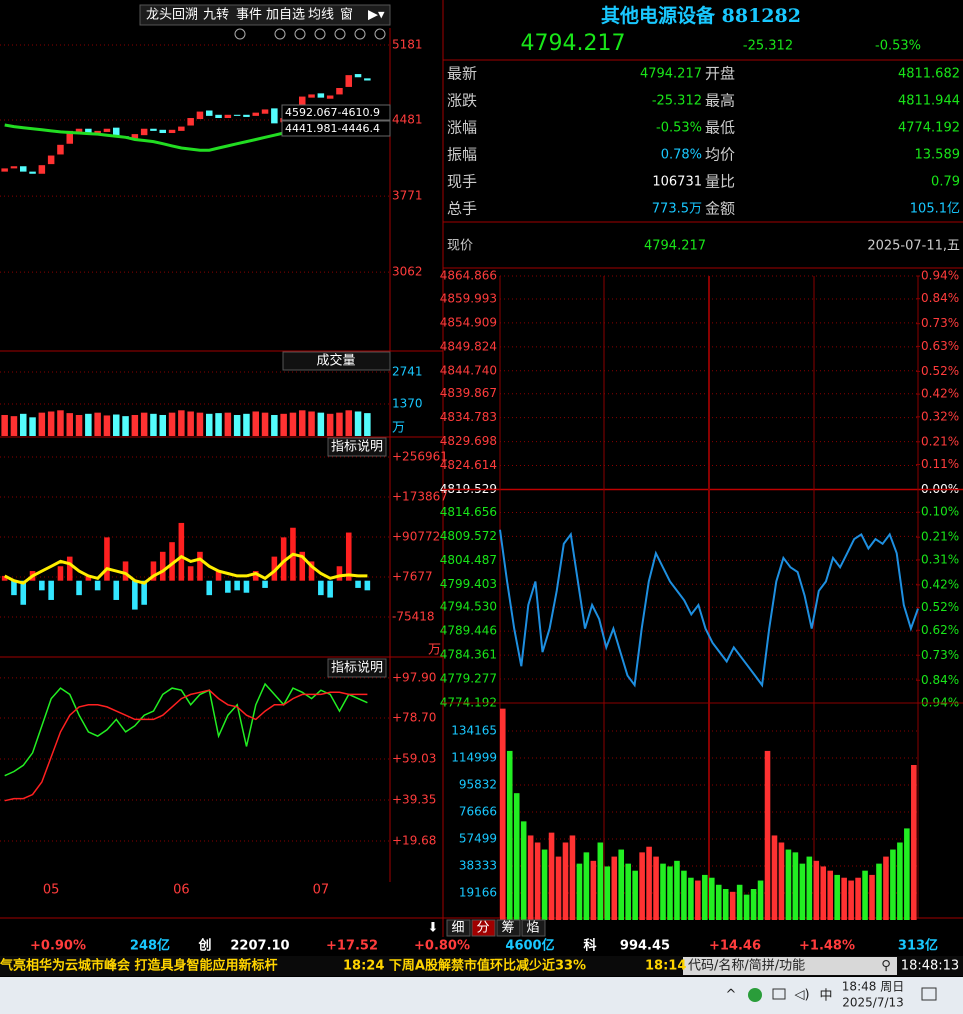 The width and height of the screenshot is (963, 1014). Describe the element at coordinates (398, 428) in the screenshot. I see `unit: 万` at that location.